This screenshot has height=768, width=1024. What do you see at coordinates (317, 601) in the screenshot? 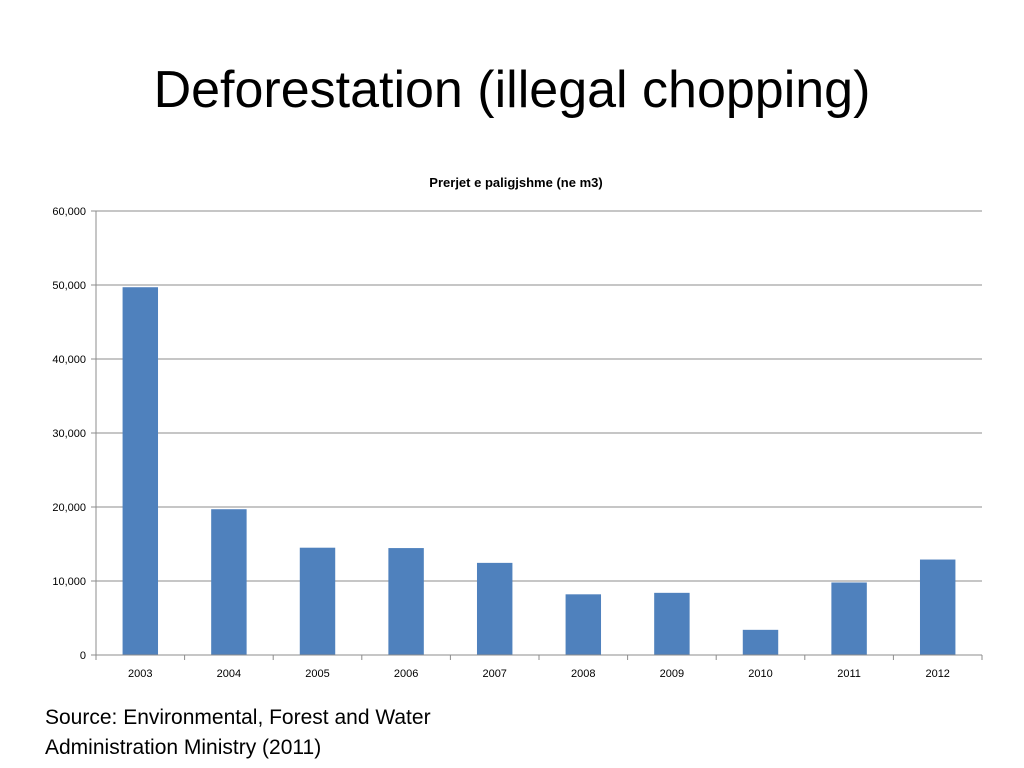
I see `bar-2005` at bounding box center [317, 601].